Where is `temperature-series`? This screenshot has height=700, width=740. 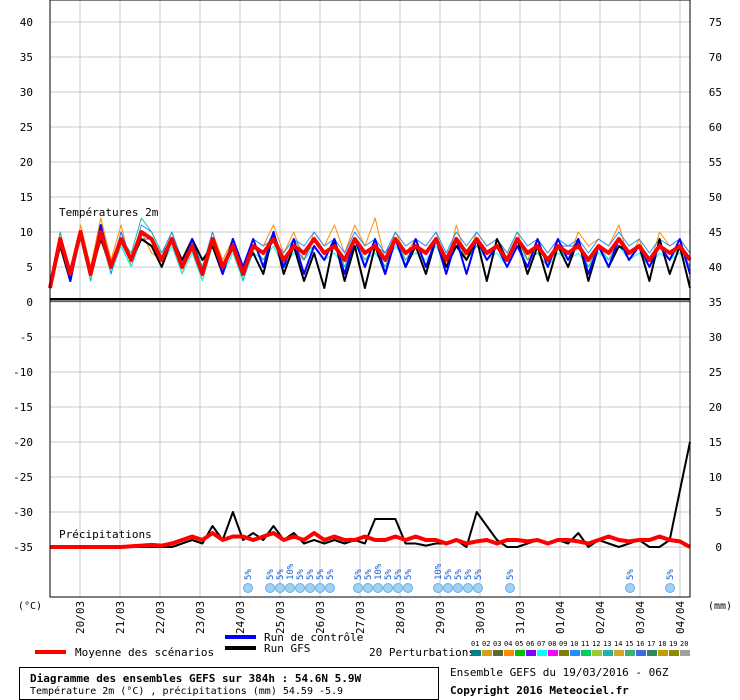 temperature-series is located at coordinates (370, 253).